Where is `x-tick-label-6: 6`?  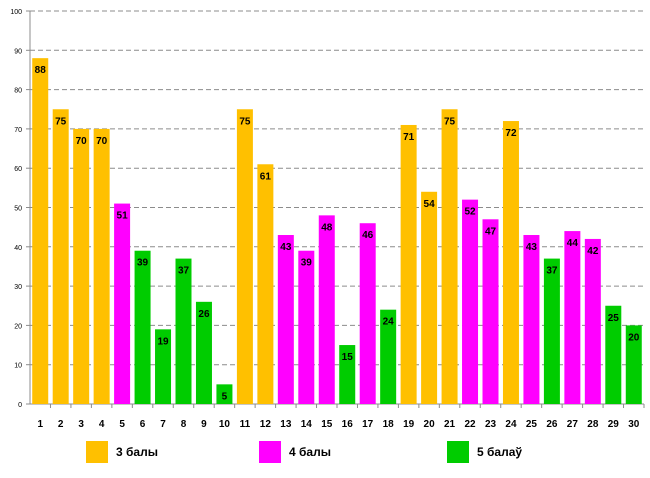 x-tick-label-6: 6 is located at coordinates (143, 424).